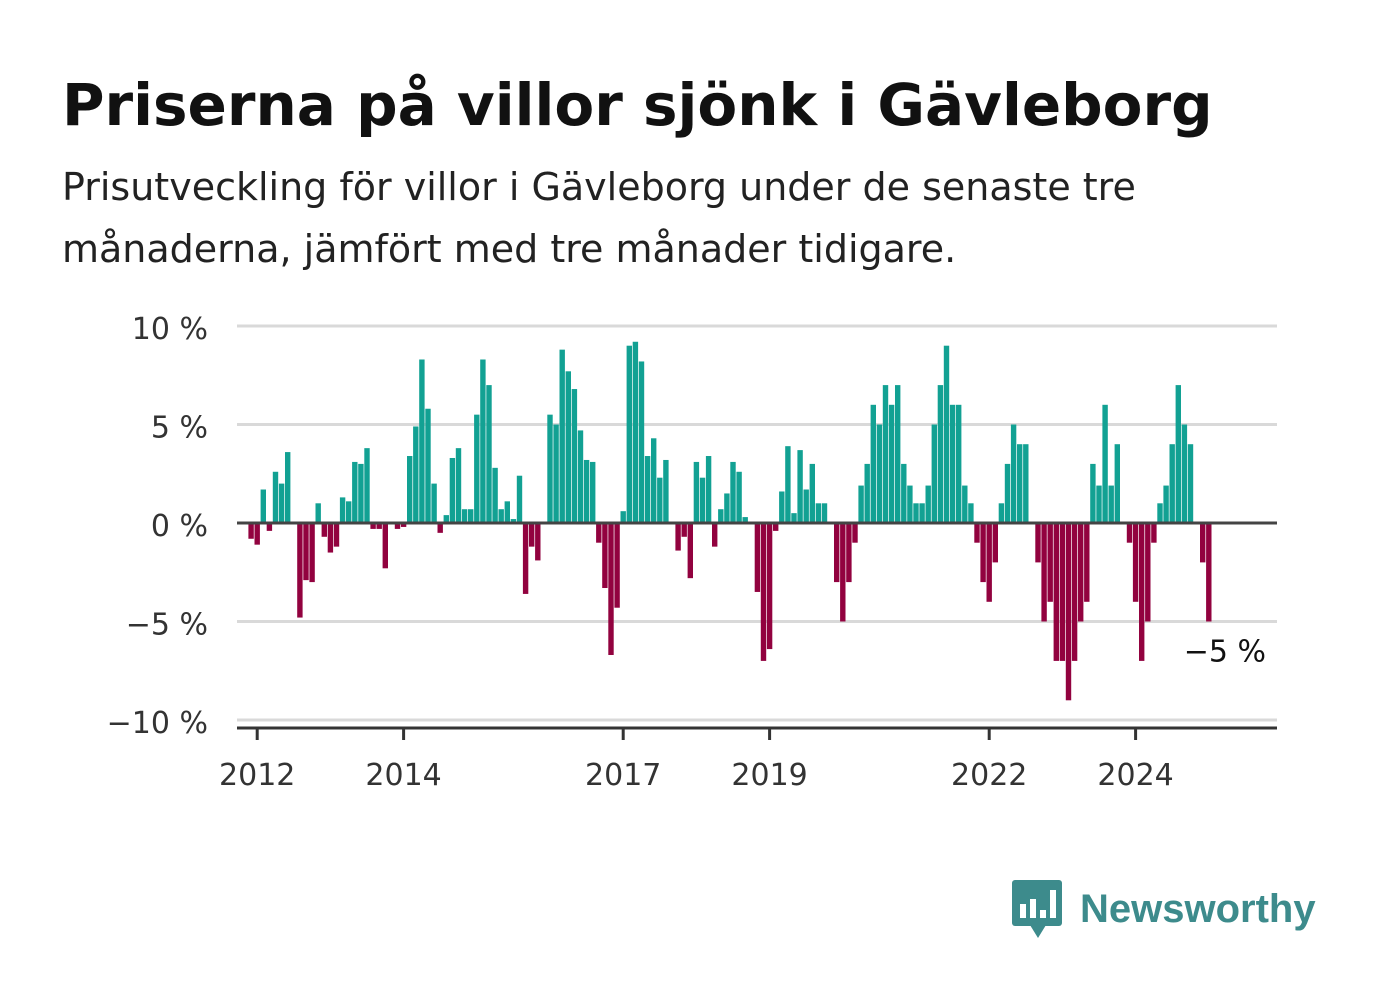 The width and height of the screenshot is (1382, 999). I want to click on bar-chart-speech-bubble-icon, so click(1037, 909).